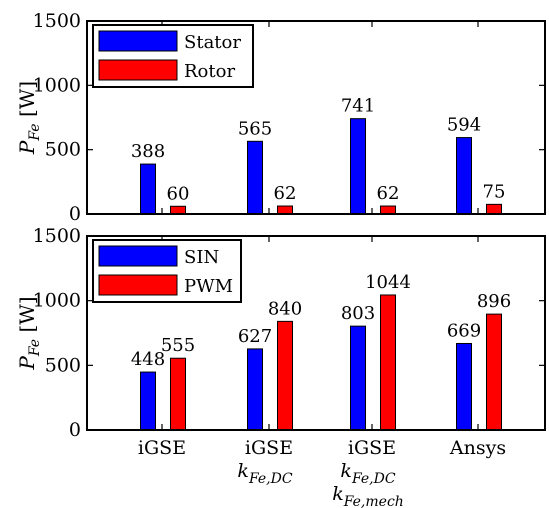 The image size is (549, 508). What do you see at coordinates (138, 285) in the screenshot?
I see `legend-swatch-pwm` at bounding box center [138, 285].